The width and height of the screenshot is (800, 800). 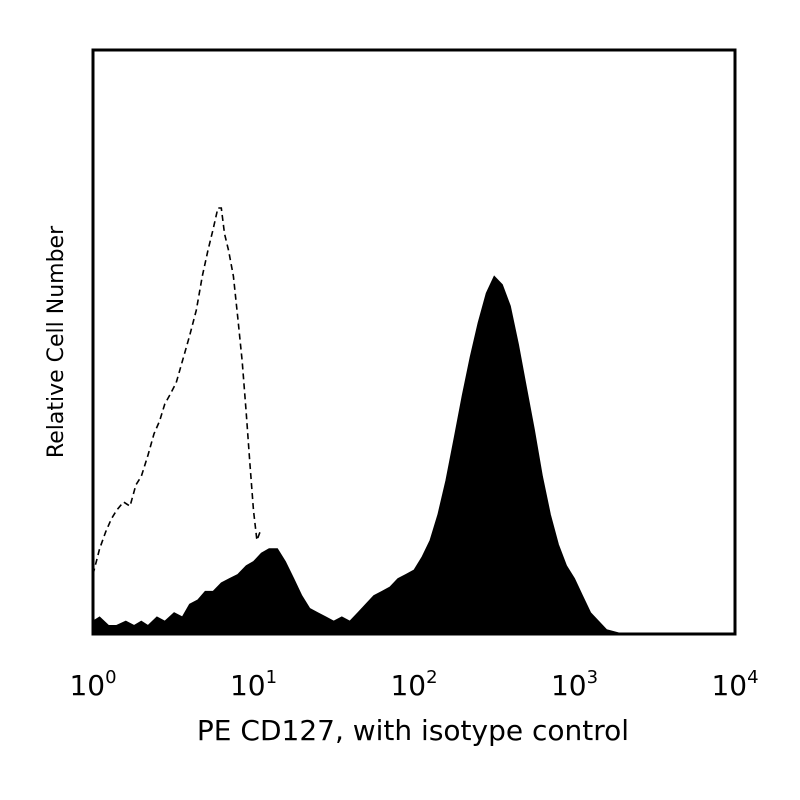 What do you see at coordinates (734, 684) in the screenshot?
I see `x-tick-label: 104` at bounding box center [734, 684].